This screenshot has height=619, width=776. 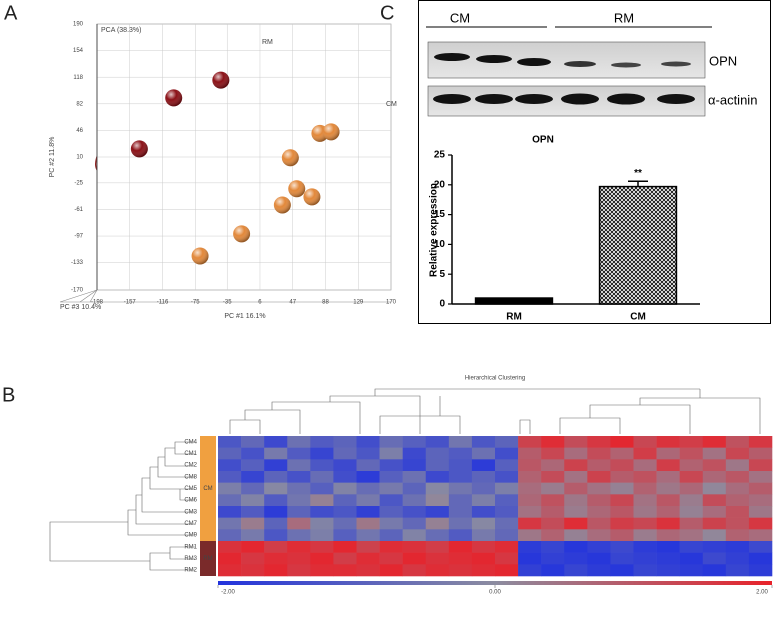 I want to click on band-label: α-actinin, so click(x=732, y=99).